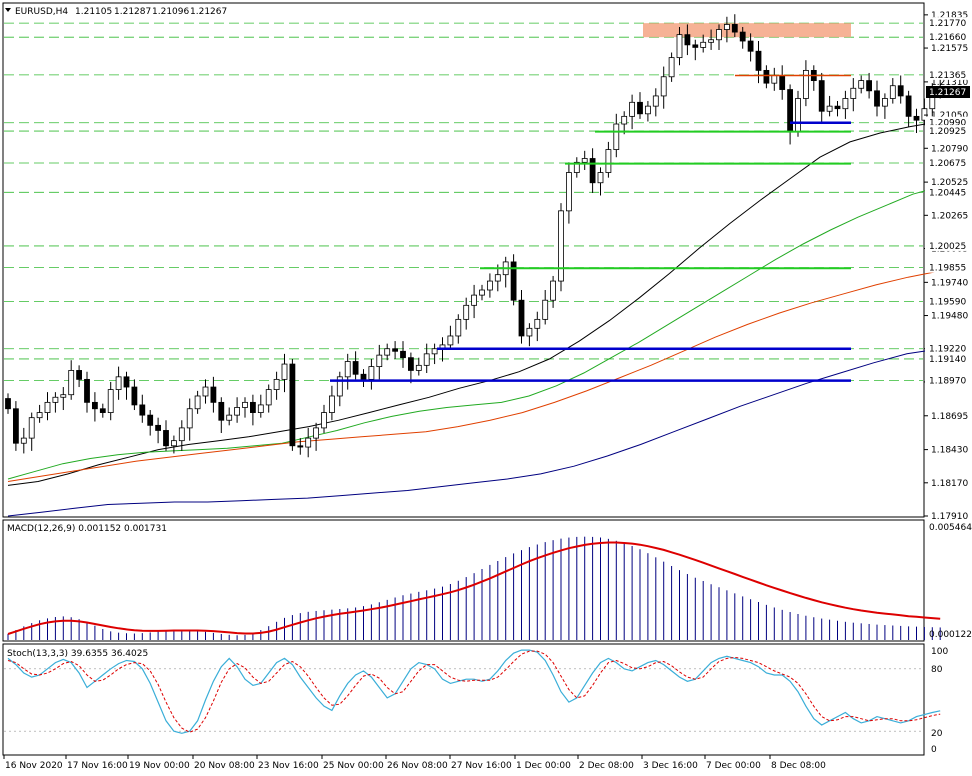 The width and height of the screenshot is (972, 776). Describe the element at coordinates (77, 654) in the screenshot. I see `stoch-header: Stoch(13,3,3) 39.6355 36.4025` at that location.